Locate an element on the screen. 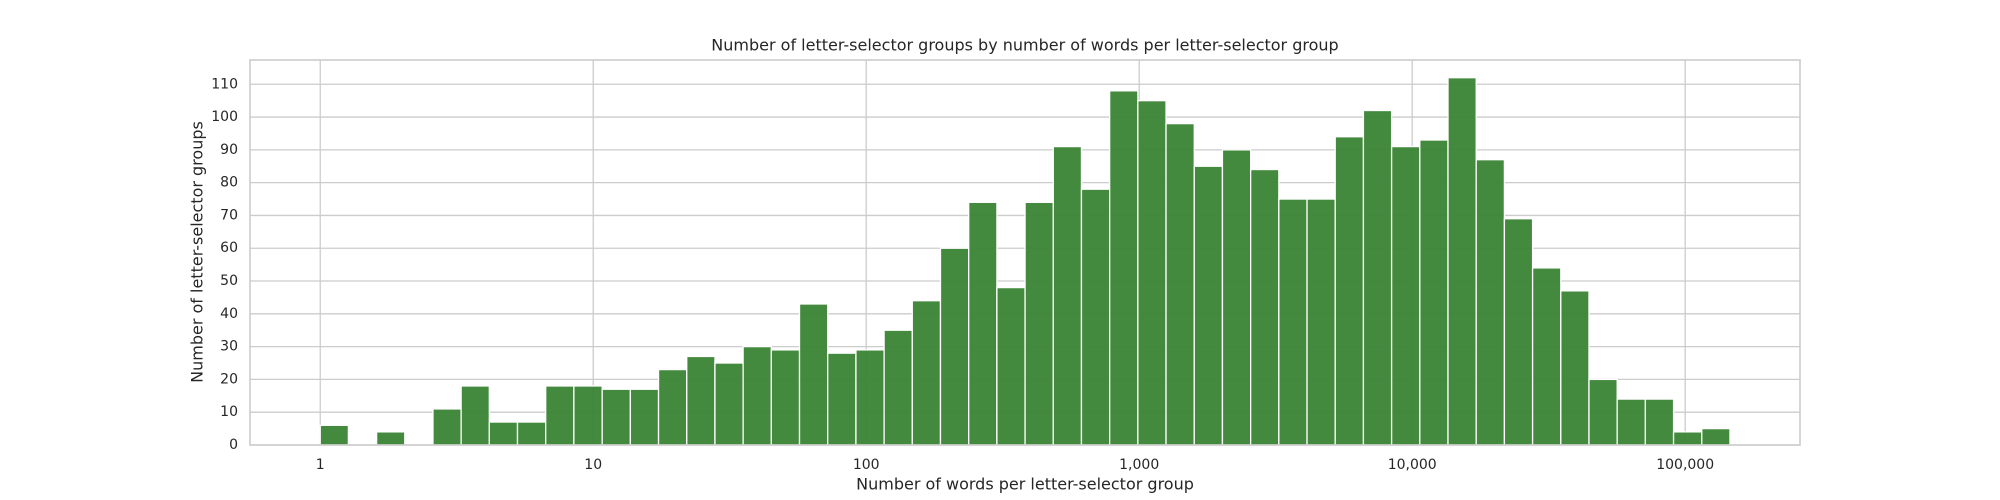  y-tick-label: 10 is located at coordinates (229, 412).